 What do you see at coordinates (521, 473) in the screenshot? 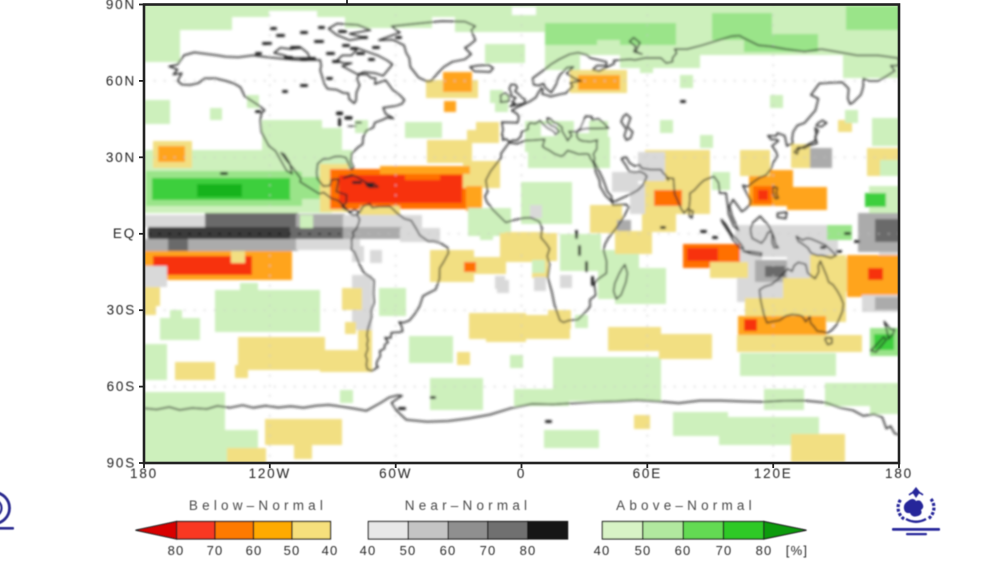
I see `svg-text: 0` at bounding box center [521, 473].